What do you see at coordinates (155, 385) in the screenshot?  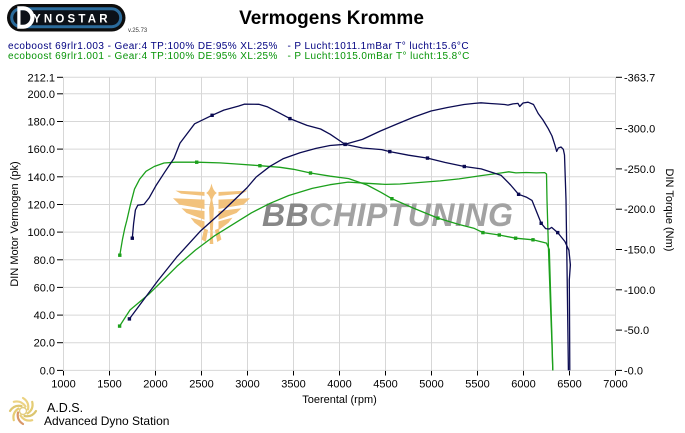 I see `svg-text: 2000` at bounding box center [155, 385].